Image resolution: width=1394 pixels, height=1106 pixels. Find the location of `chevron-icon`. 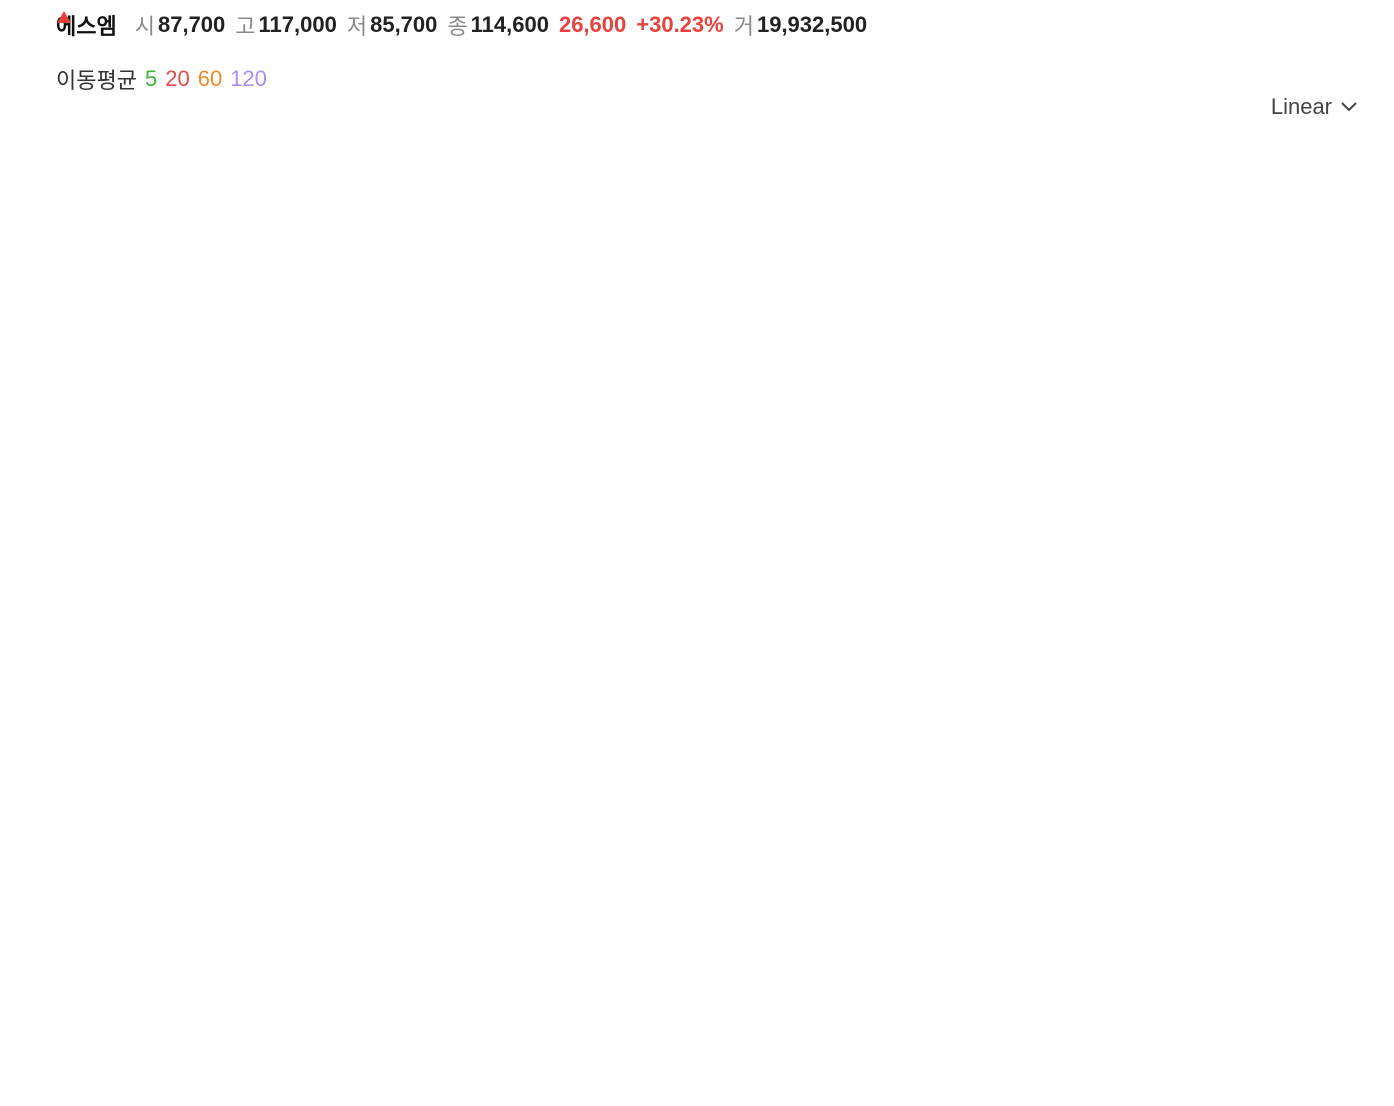

chevron-icon is located at coordinates (1349, 107).